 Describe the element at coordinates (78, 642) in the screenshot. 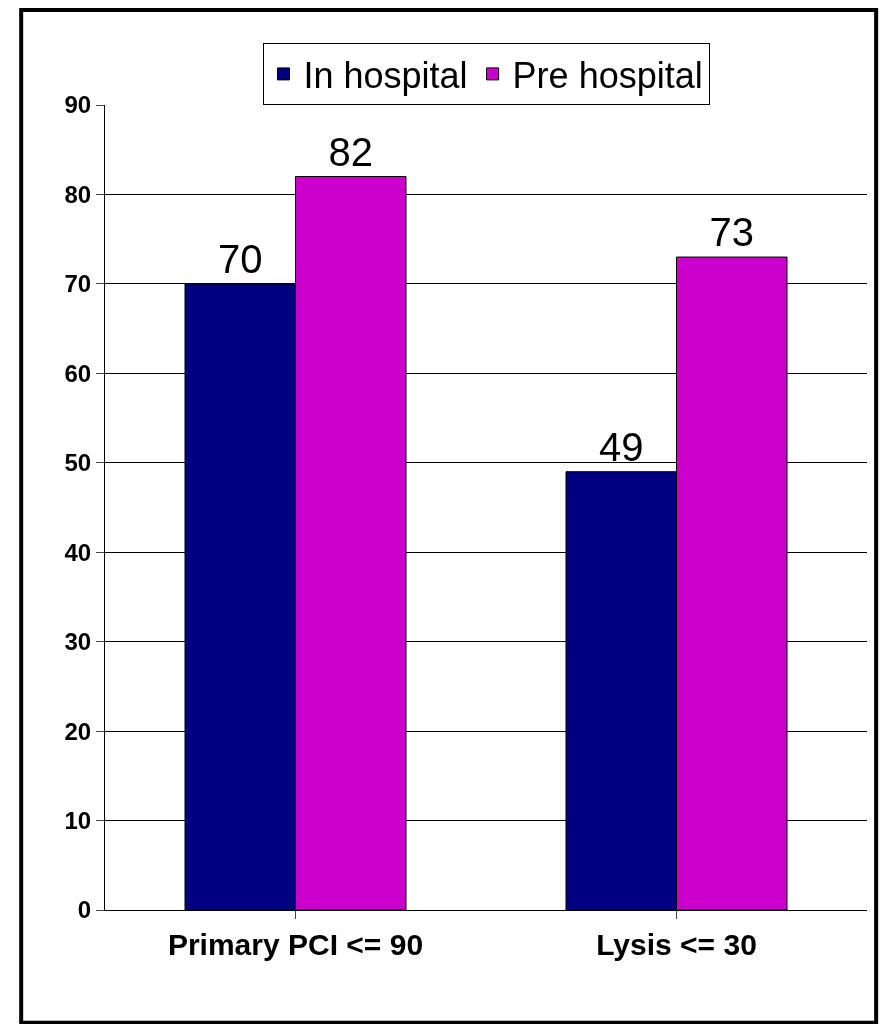

I see `y-tick-label: 30` at that location.